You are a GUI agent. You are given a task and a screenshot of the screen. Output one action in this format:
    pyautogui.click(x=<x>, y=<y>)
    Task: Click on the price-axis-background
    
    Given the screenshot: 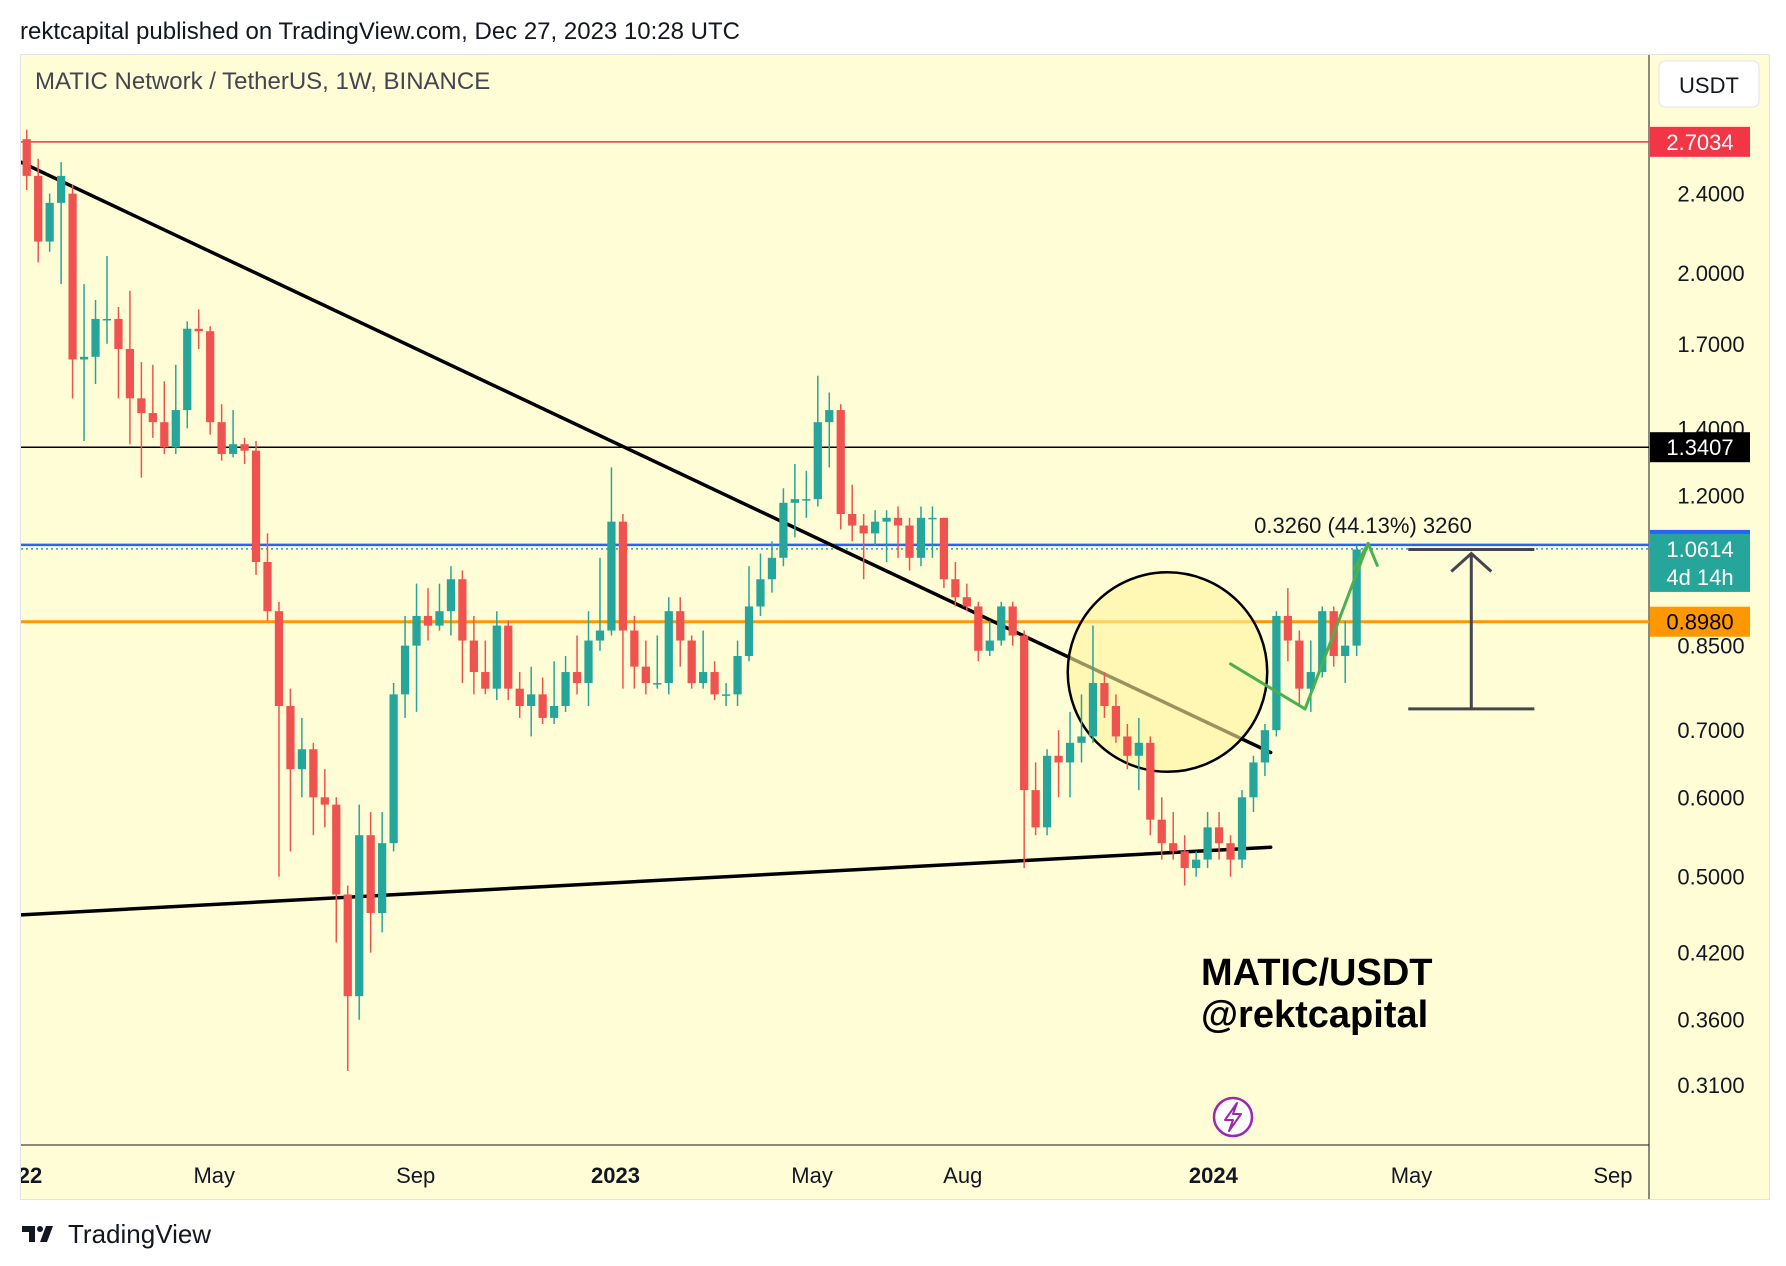 What is the action you would take?
    pyautogui.click(x=1709, y=600)
    